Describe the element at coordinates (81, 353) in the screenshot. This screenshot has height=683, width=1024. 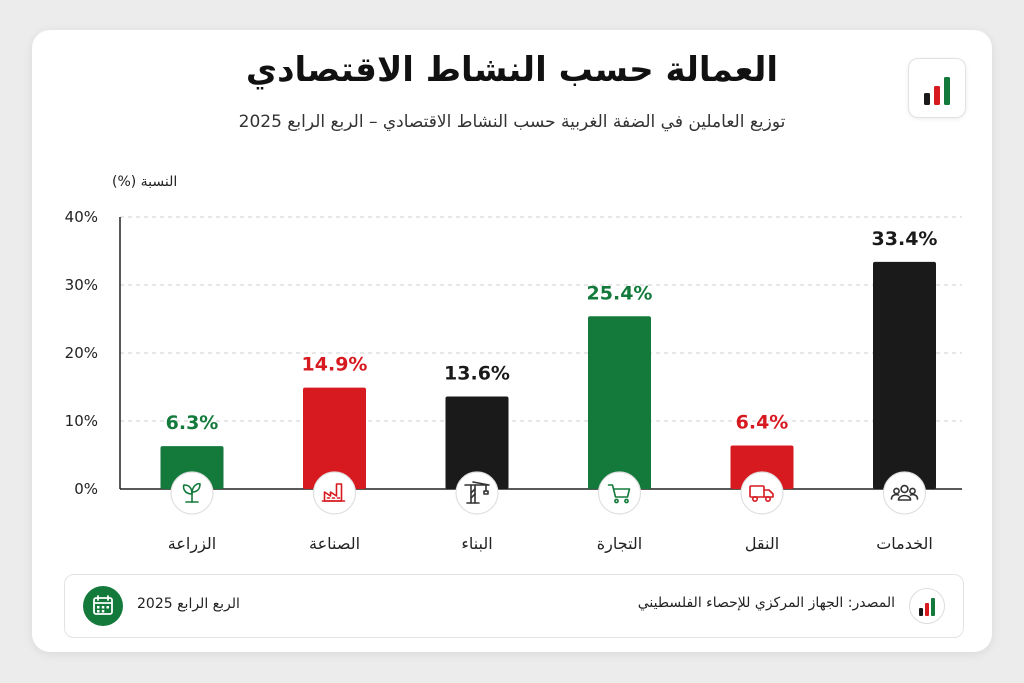
I see `y-tick-label: 20%` at that location.